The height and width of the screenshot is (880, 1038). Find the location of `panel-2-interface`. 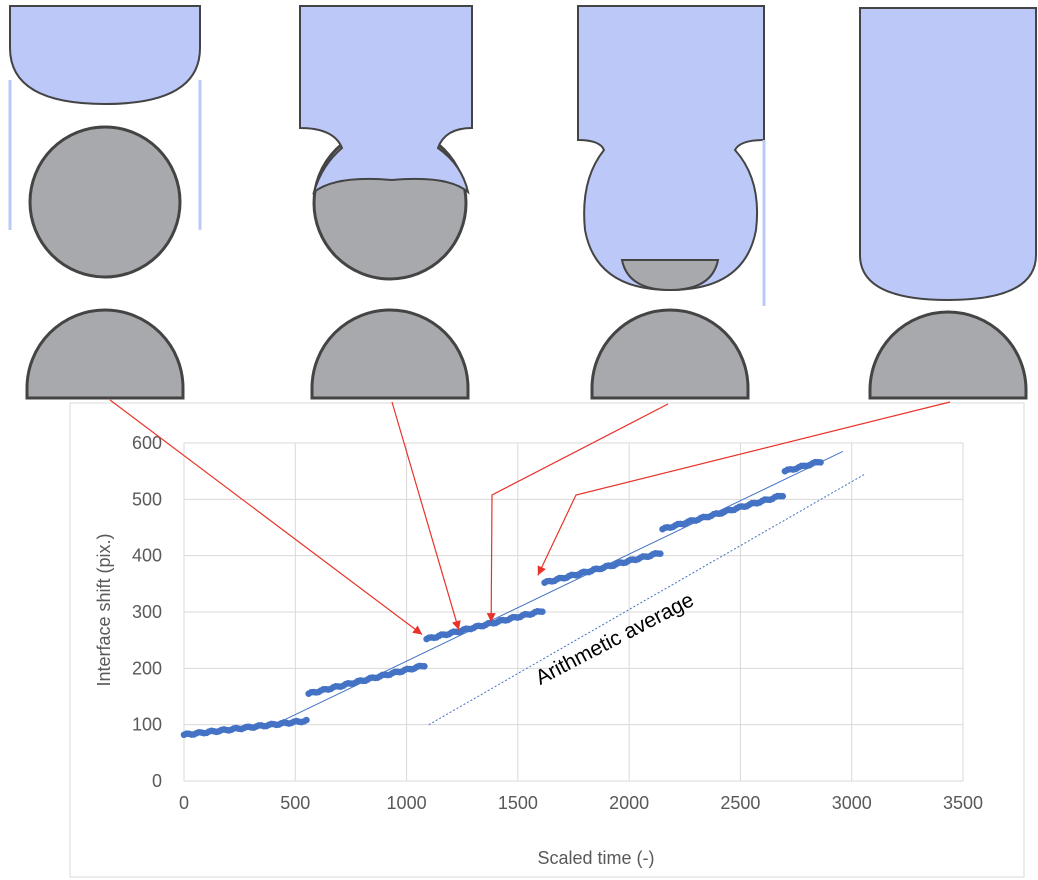

panel-2-interface is located at coordinates (386, 100).